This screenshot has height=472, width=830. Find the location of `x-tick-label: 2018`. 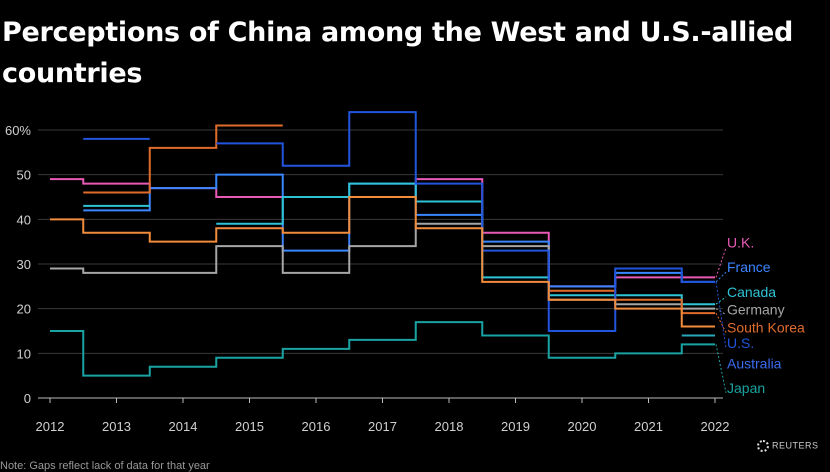

x-tick-label: 2018 is located at coordinates (449, 426).